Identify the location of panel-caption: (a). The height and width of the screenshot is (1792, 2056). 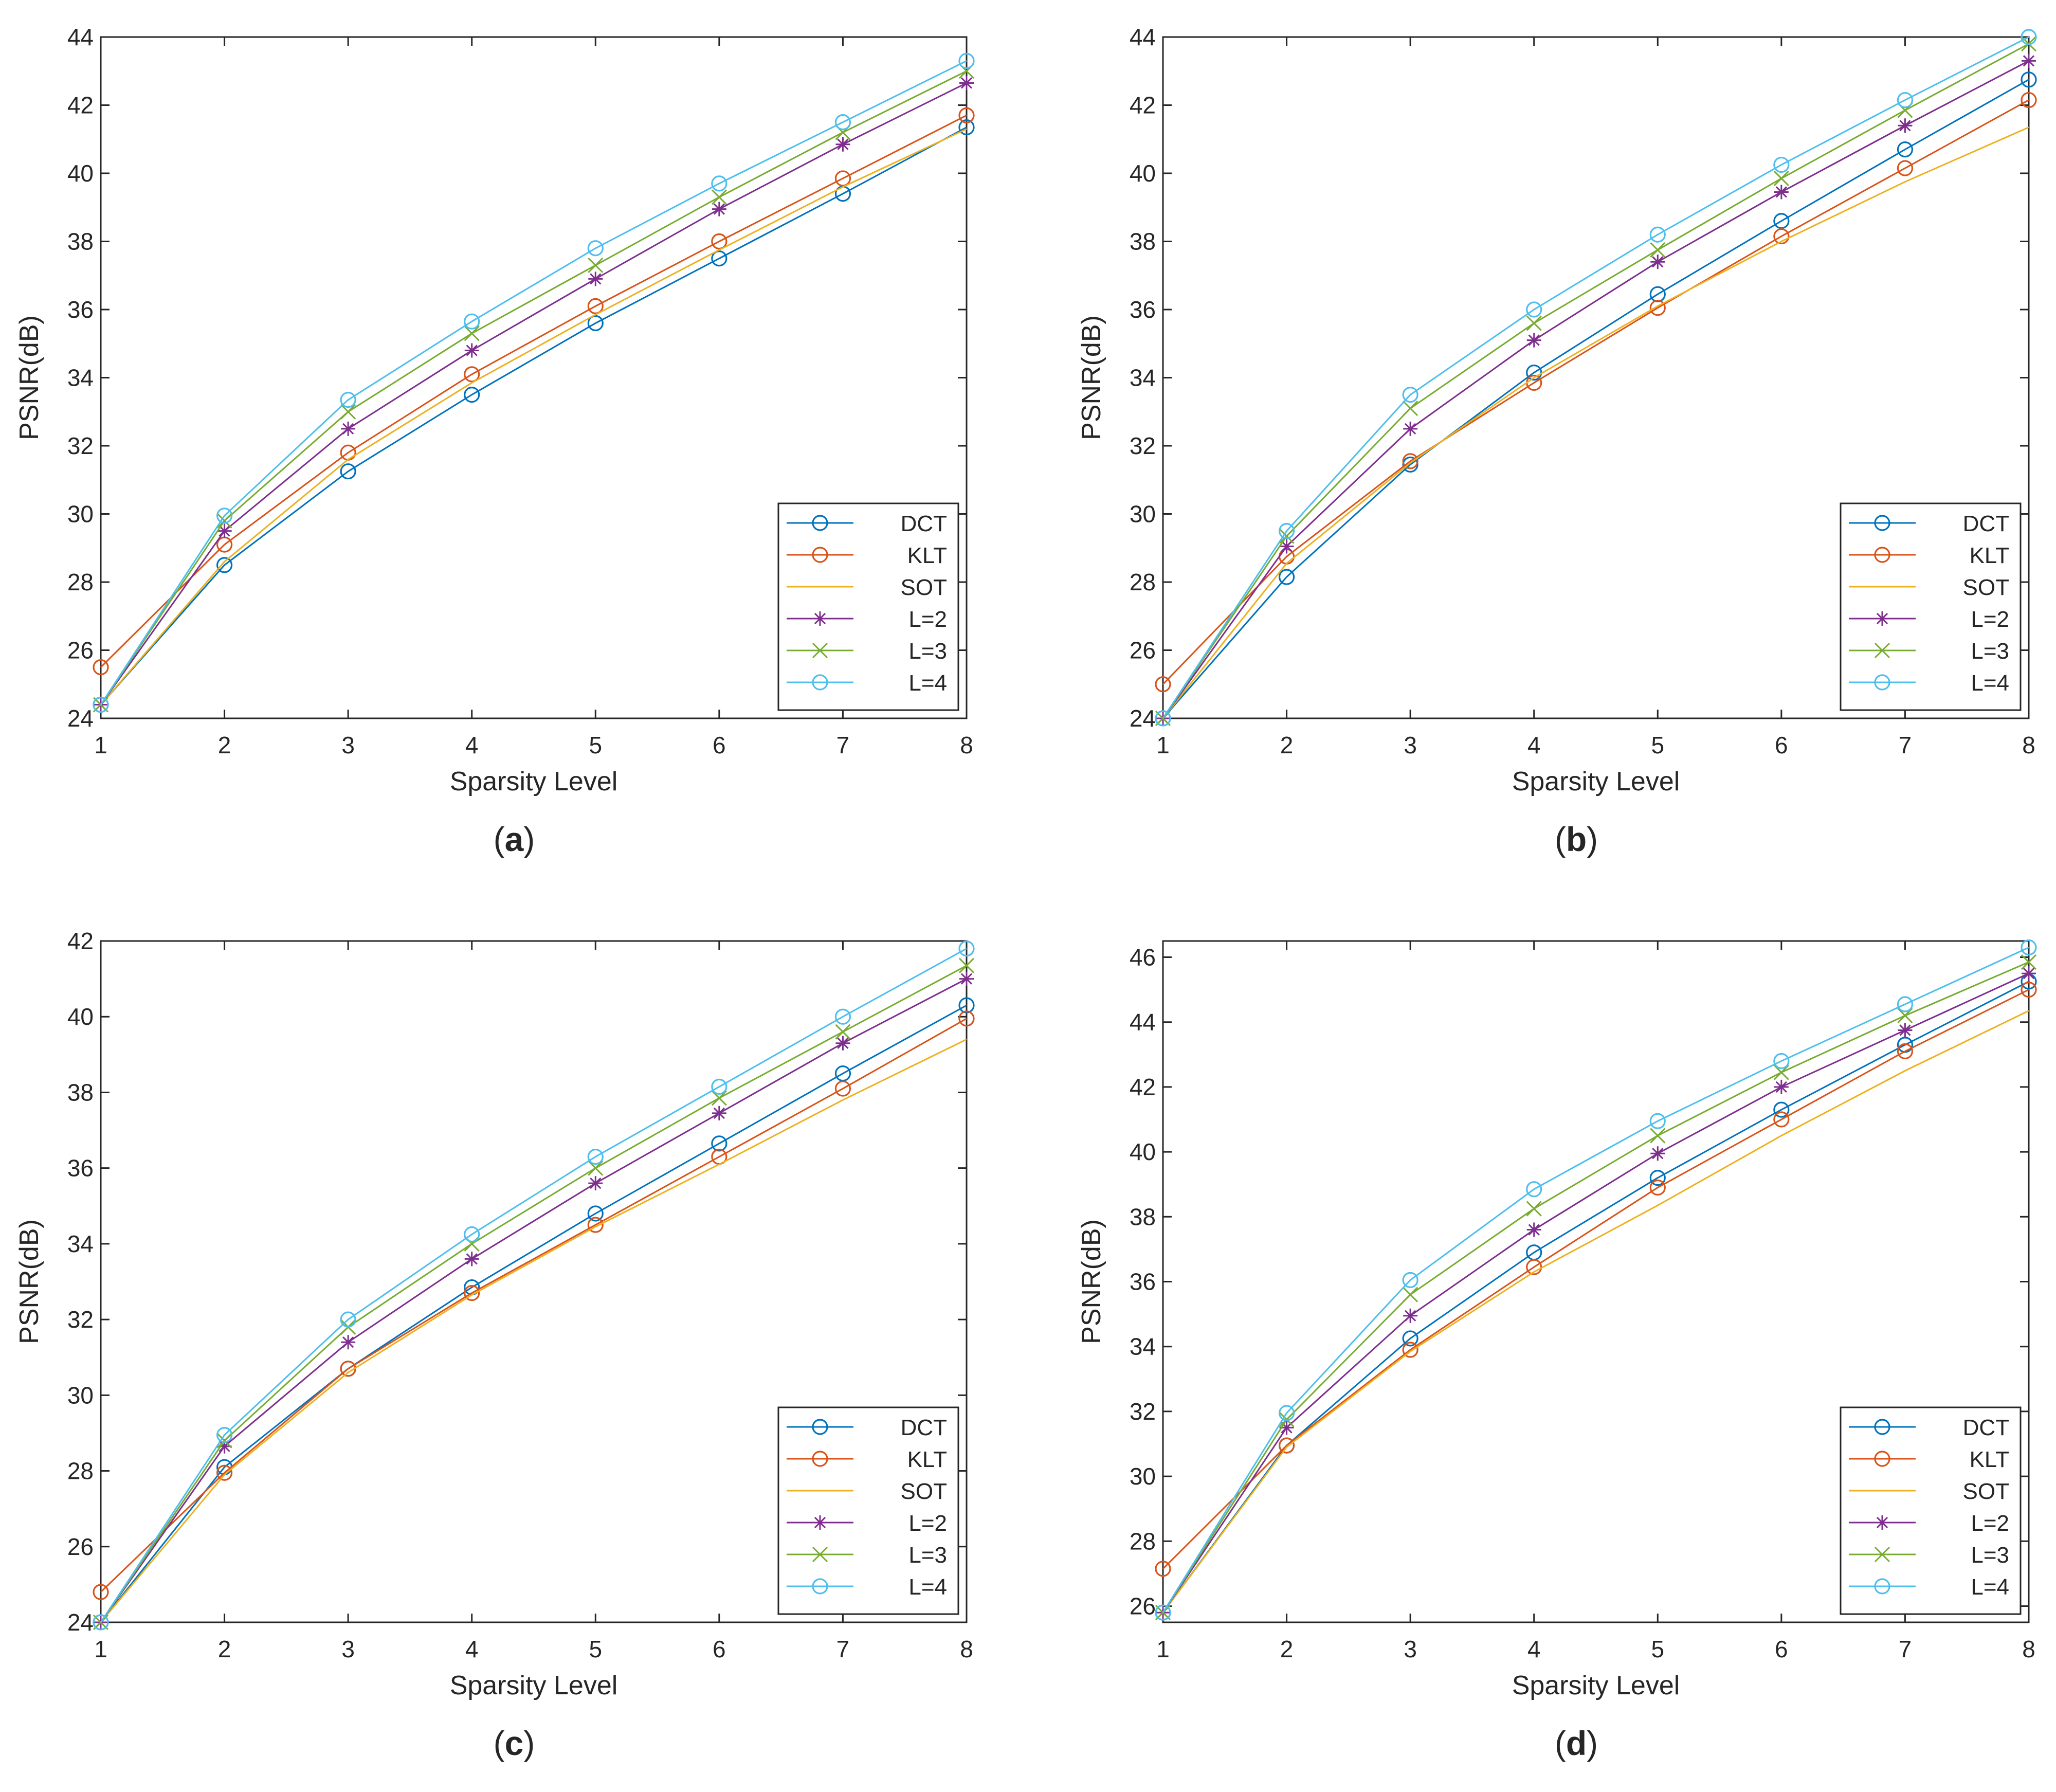
(514, 839).